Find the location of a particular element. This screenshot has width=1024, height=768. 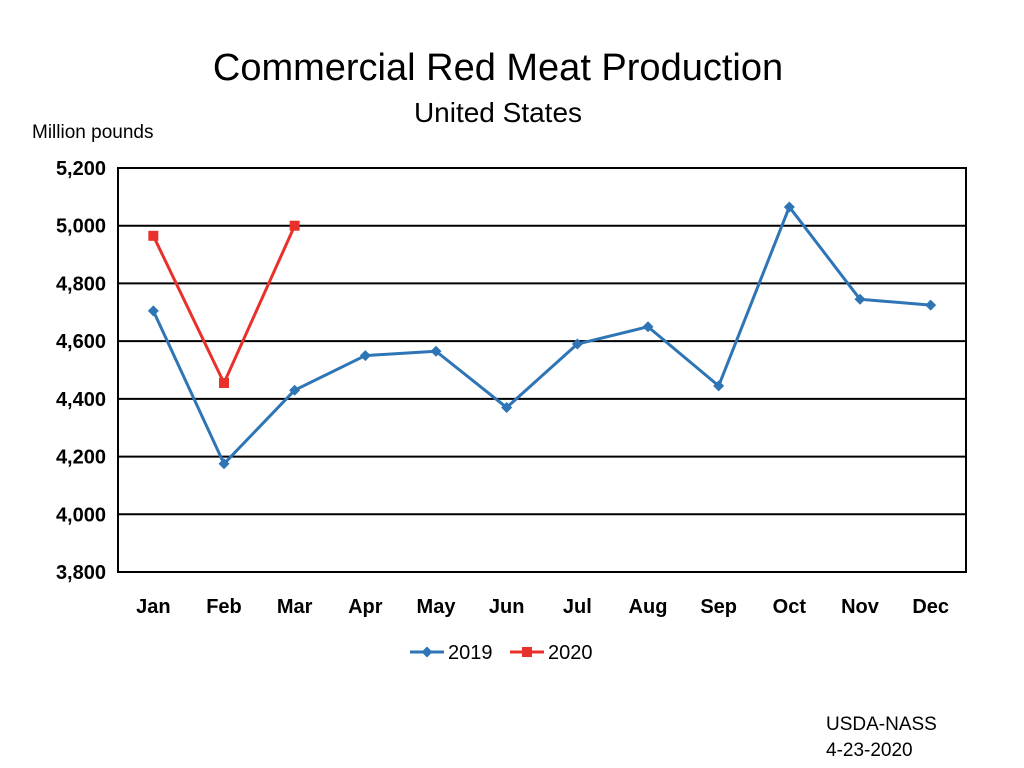

y-tick-label: 4,200 is located at coordinates (81, 458).